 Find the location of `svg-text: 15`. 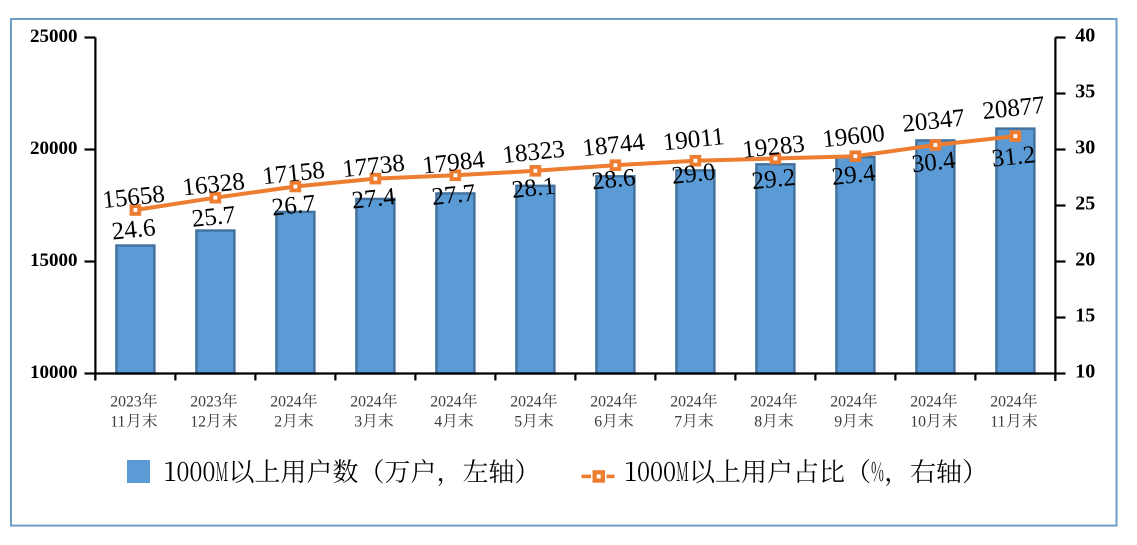

svg-text: 15 is located at coordinates (1085, 316).